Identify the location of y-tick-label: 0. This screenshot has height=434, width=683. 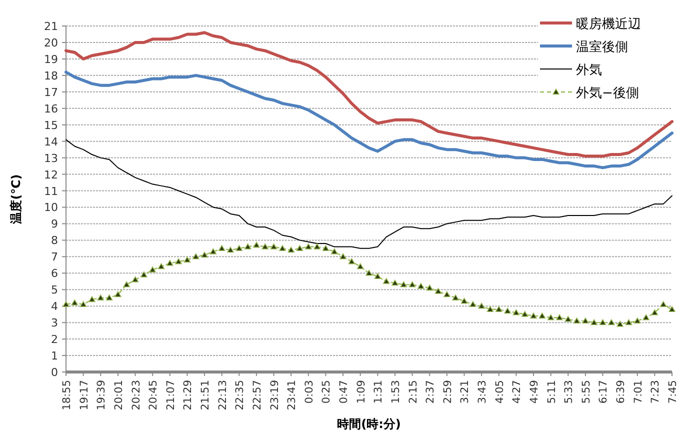
(54, 372).